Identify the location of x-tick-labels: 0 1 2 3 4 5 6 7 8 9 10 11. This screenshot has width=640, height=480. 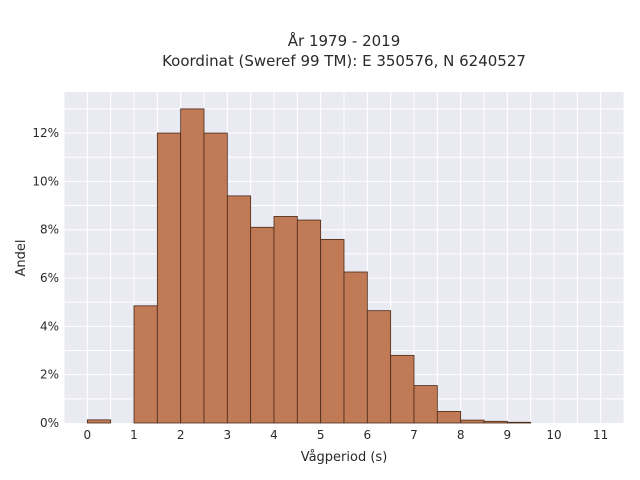
(346, 435).